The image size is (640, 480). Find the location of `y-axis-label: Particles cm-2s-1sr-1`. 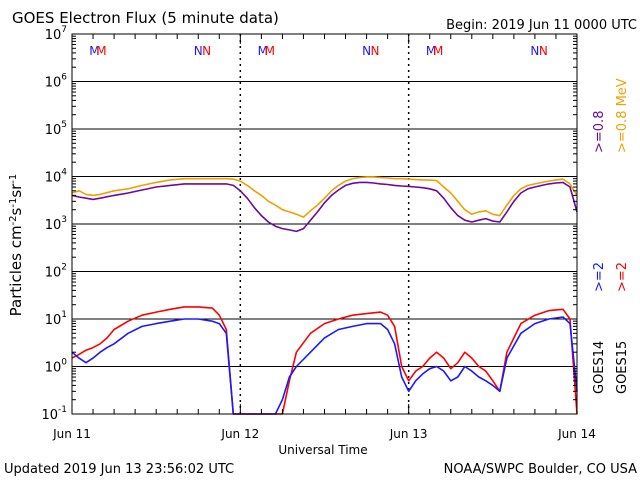

y-axis-label: Particles cm-2s-1sr-1 is located at coordinates (16, 245).